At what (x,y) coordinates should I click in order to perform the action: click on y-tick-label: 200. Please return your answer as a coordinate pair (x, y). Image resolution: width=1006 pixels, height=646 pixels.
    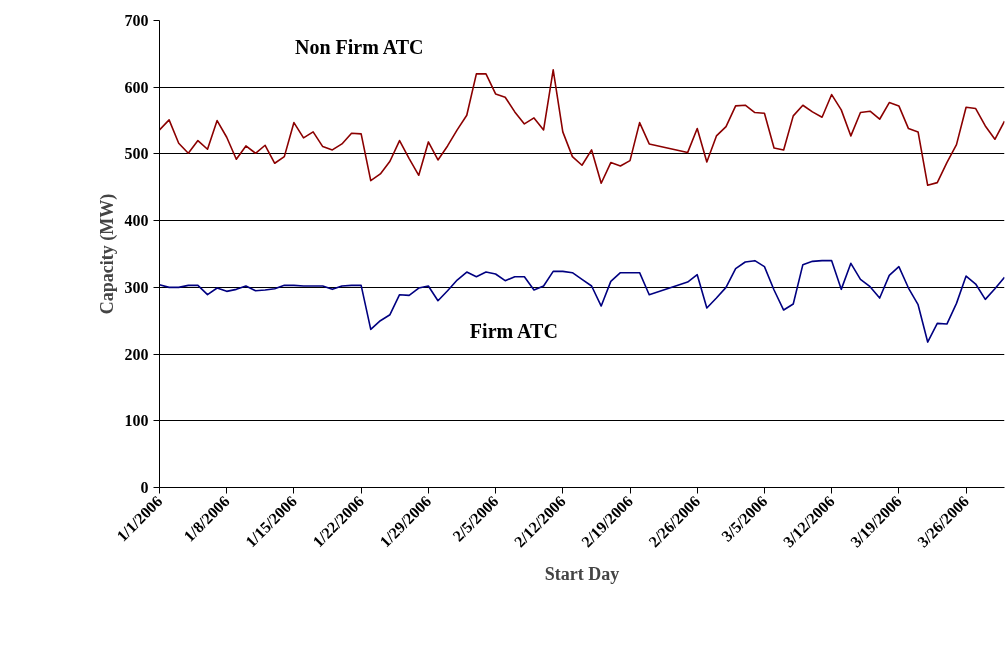
    Looking at the image, I should click on (136, 354).